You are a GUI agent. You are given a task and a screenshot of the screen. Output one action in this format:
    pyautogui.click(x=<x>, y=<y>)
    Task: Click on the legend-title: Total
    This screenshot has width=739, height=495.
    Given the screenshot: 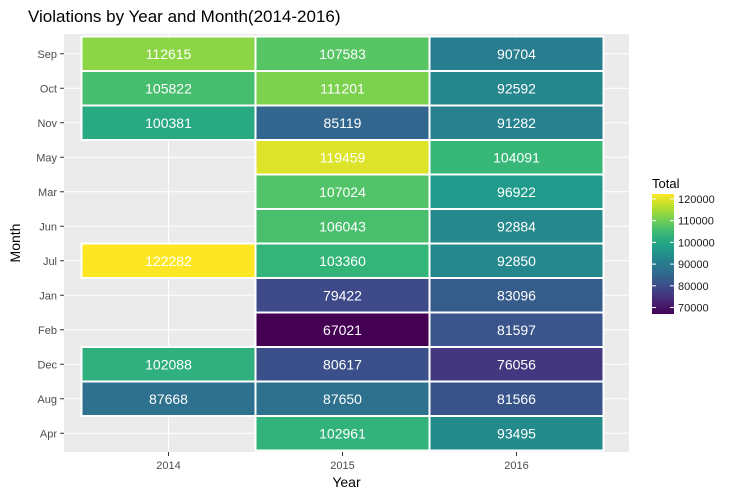 What is the action you would take?
    pyautogui.click(x=666, y=183)
    